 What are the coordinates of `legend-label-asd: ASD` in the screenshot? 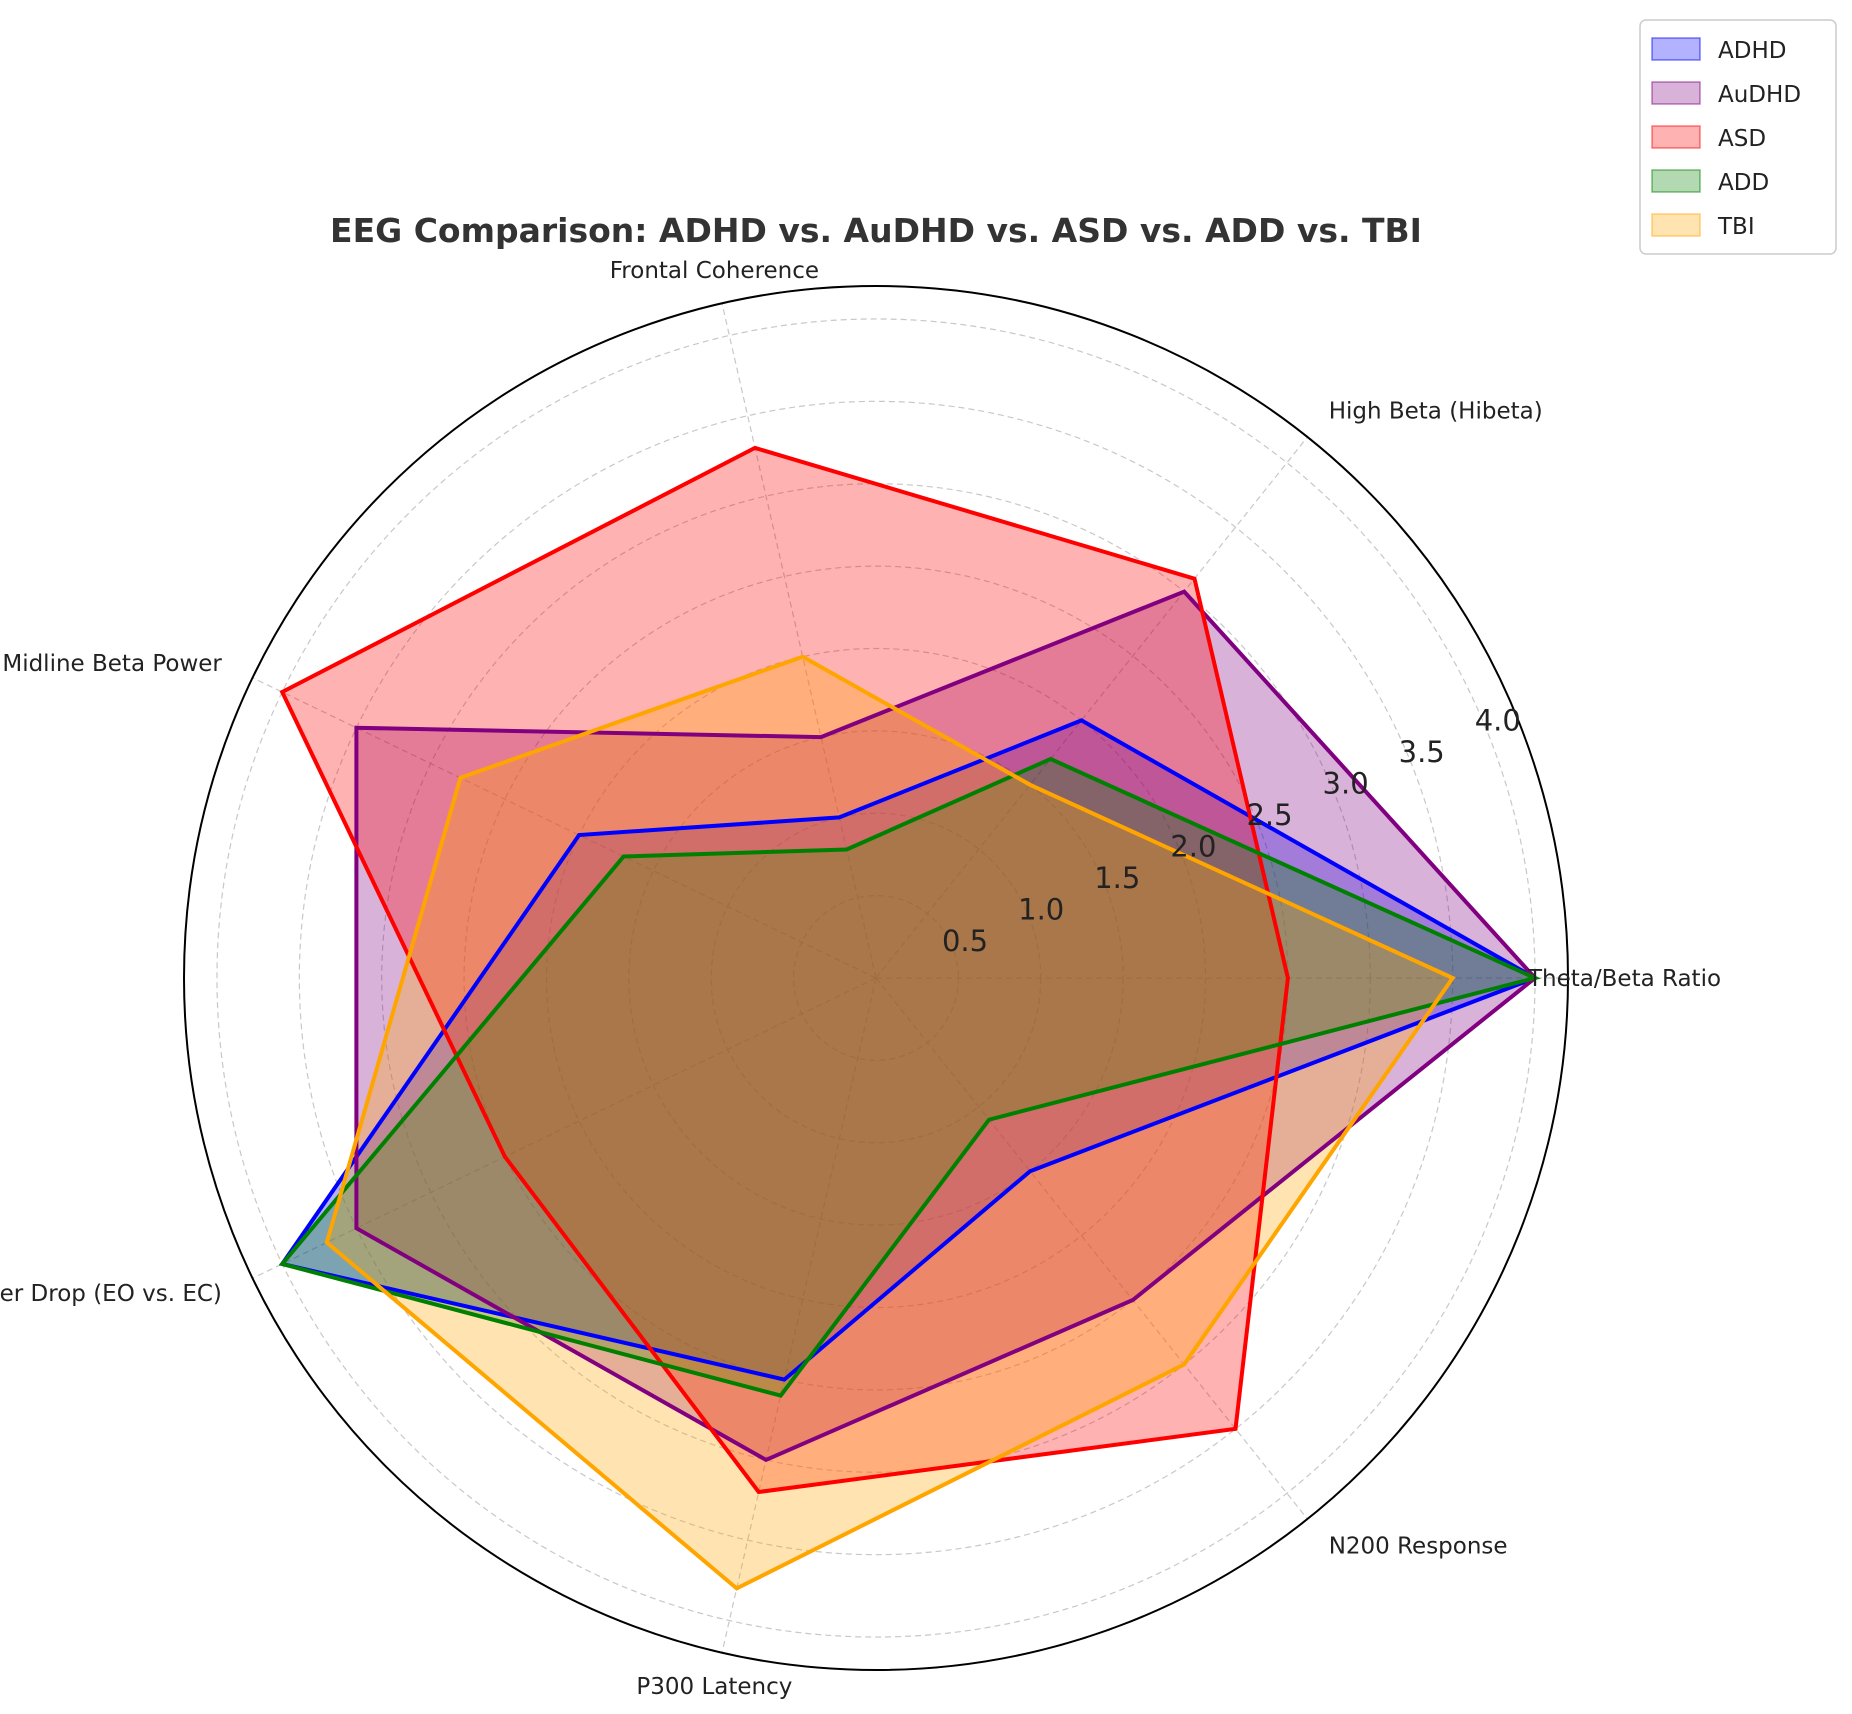 It's located at (1742, 139).